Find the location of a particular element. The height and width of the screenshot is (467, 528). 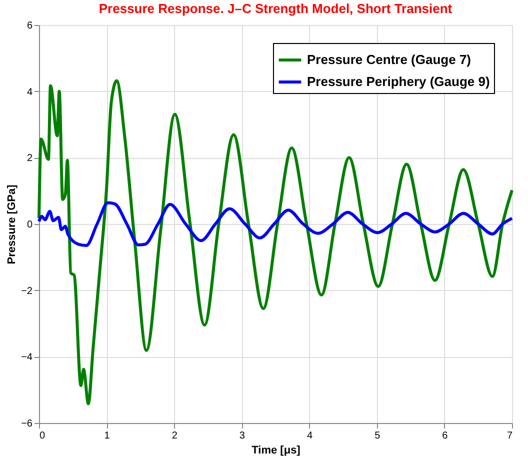

y-tick-label: −2 is located at coordinates (27, 291).